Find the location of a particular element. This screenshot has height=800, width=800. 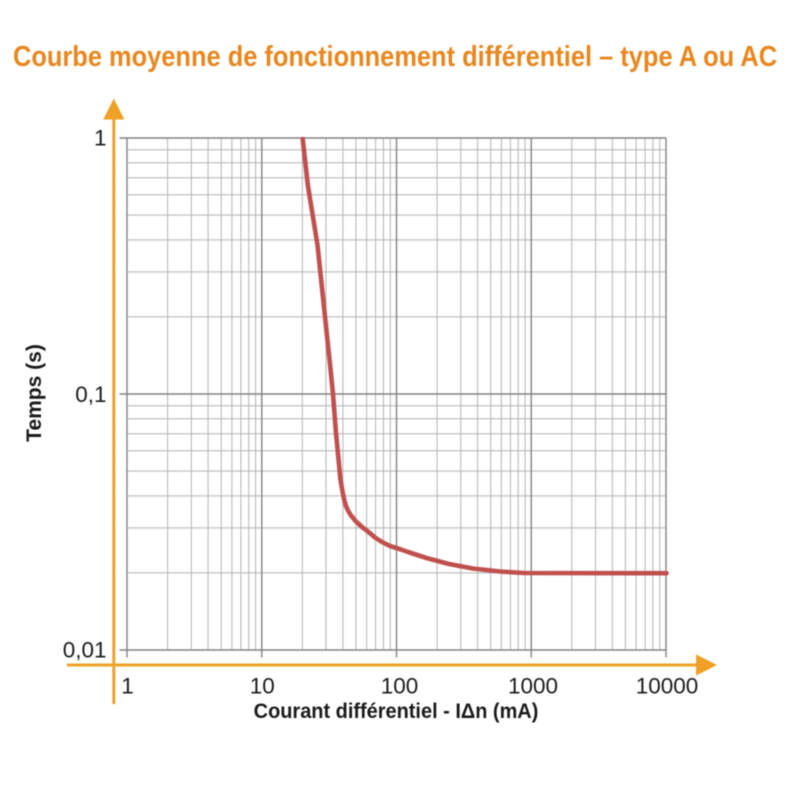

svg-text:Courant différentiel - IΔn (mA: Courant différentiel - IΔn (mA) is located at coordinates (396, 712).